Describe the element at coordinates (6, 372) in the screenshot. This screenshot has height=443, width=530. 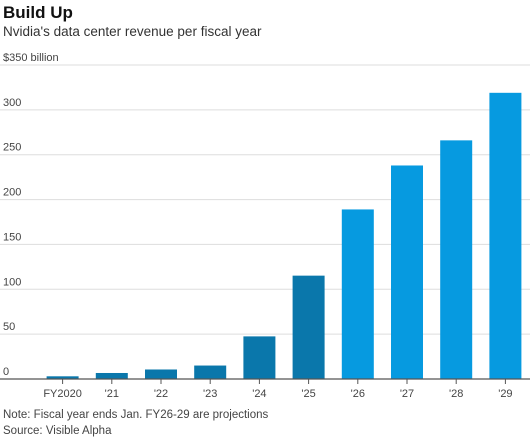
I see `y-tick-label: 0` at that location.